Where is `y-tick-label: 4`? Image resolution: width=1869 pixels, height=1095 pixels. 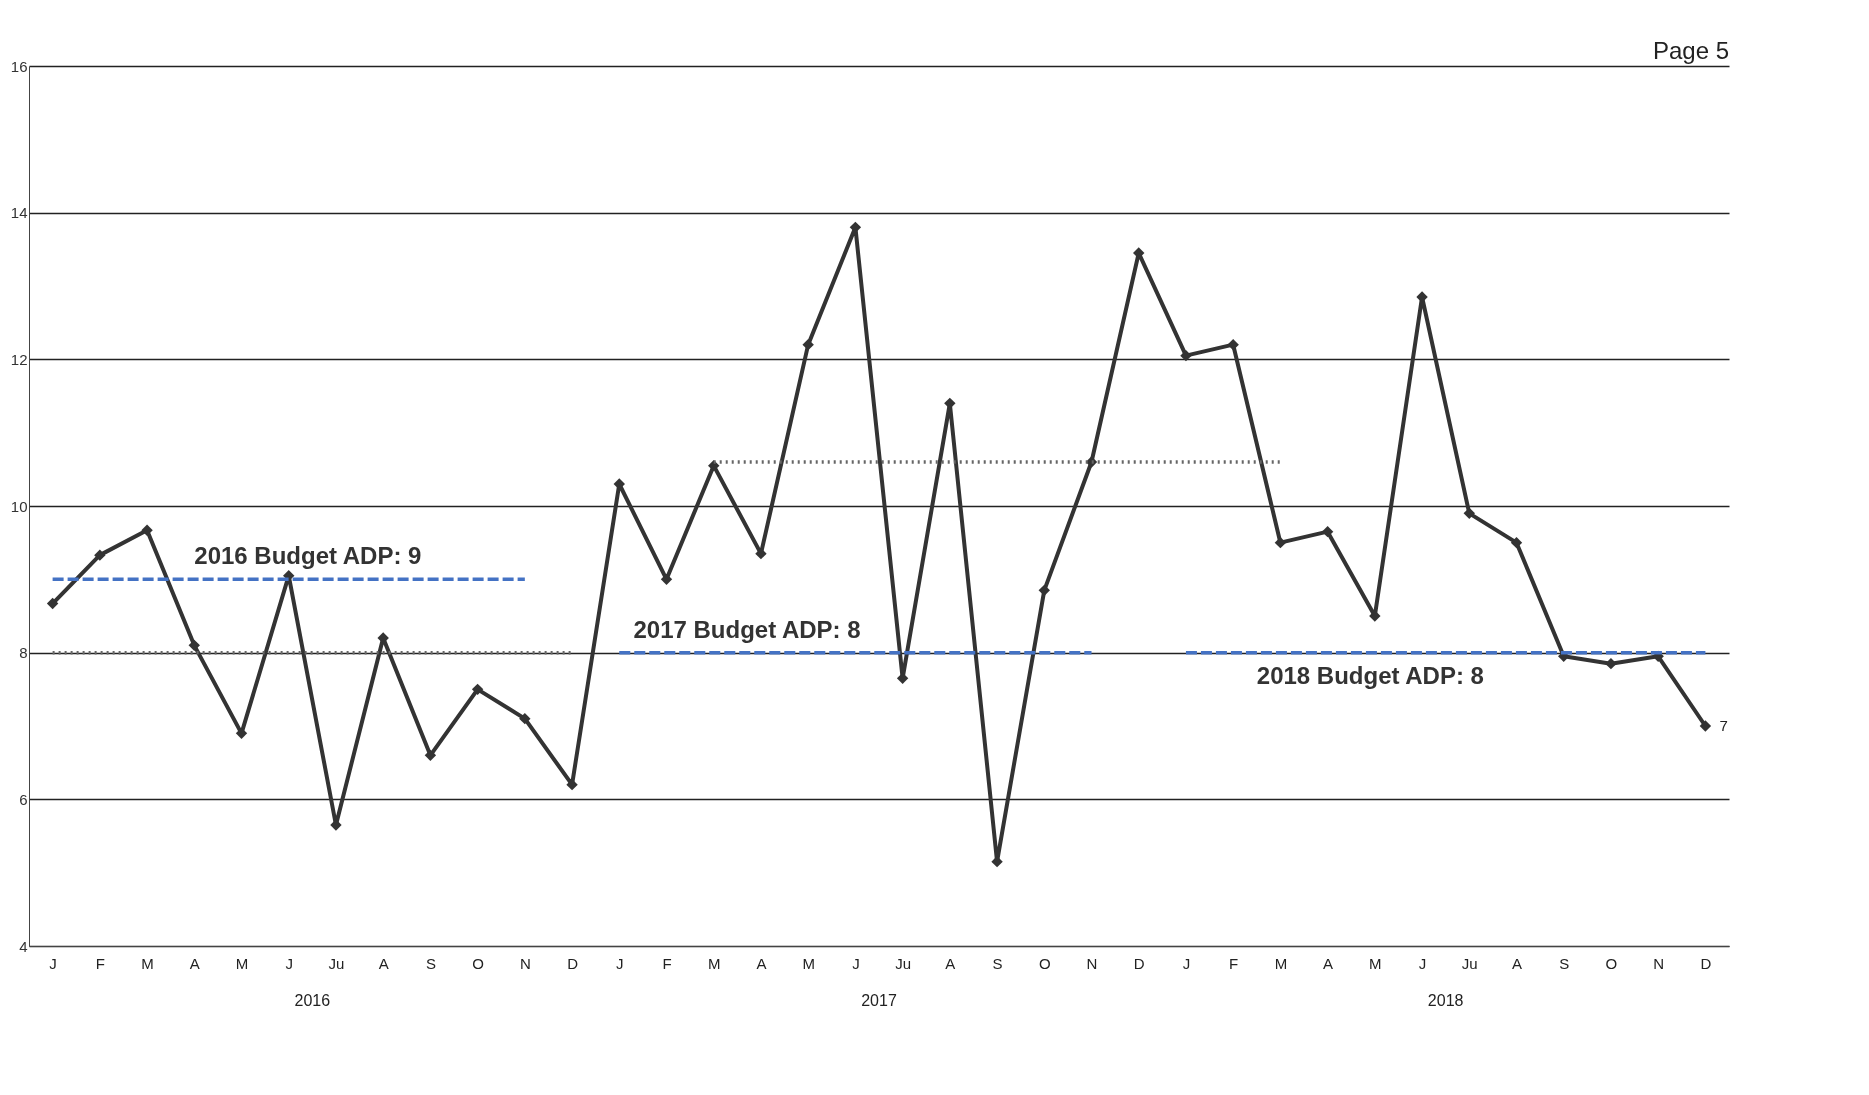
y-tick-label: 4 is located at coordinates (23, 946).